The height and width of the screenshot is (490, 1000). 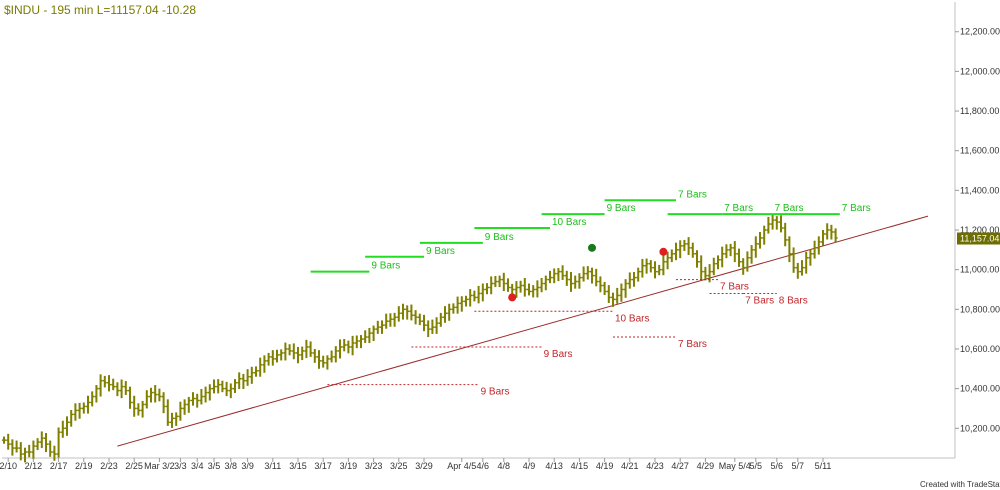 What do you see at coordinates (980, 349) in the screenshot?
I see `y-tick-label: 10,600.00` at bounding box center [980, 349].